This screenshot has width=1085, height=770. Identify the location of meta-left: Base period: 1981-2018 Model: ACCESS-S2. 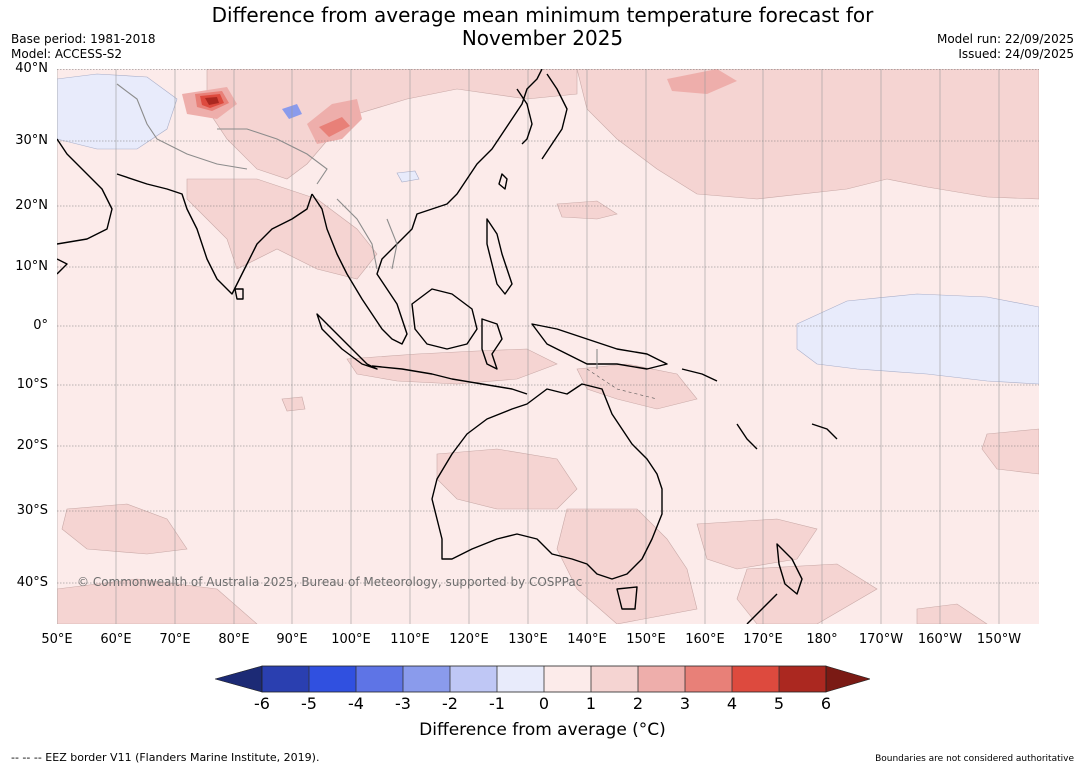
(83, 47).